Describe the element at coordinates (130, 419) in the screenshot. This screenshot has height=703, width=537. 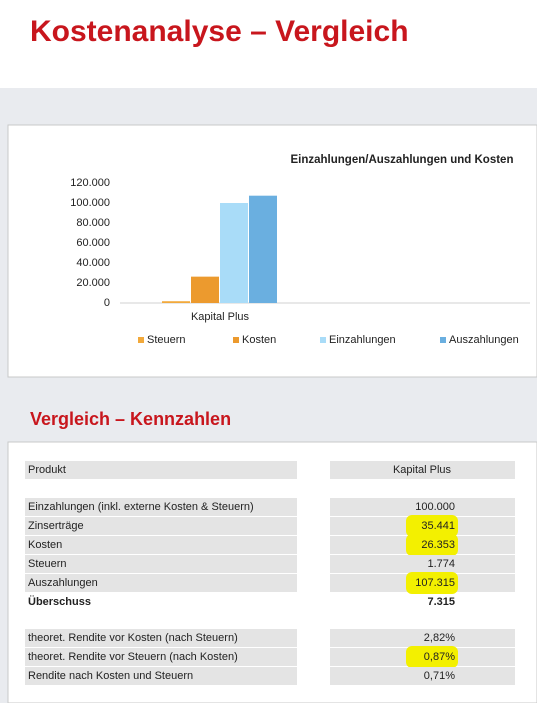
I see `section-title: Vergleich – Kennzahlen` at that location.